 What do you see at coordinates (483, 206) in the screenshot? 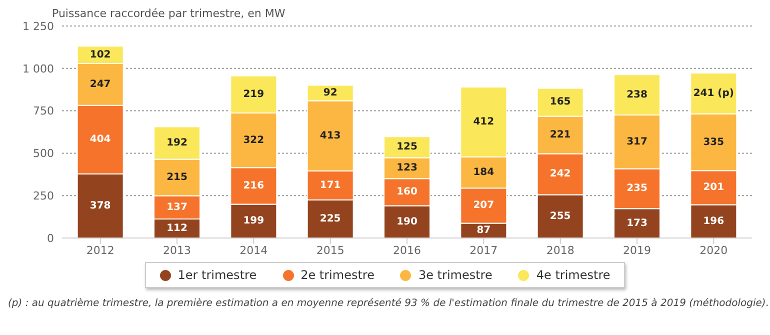
I see `data-label: 207` at bounding box center [483, 206].